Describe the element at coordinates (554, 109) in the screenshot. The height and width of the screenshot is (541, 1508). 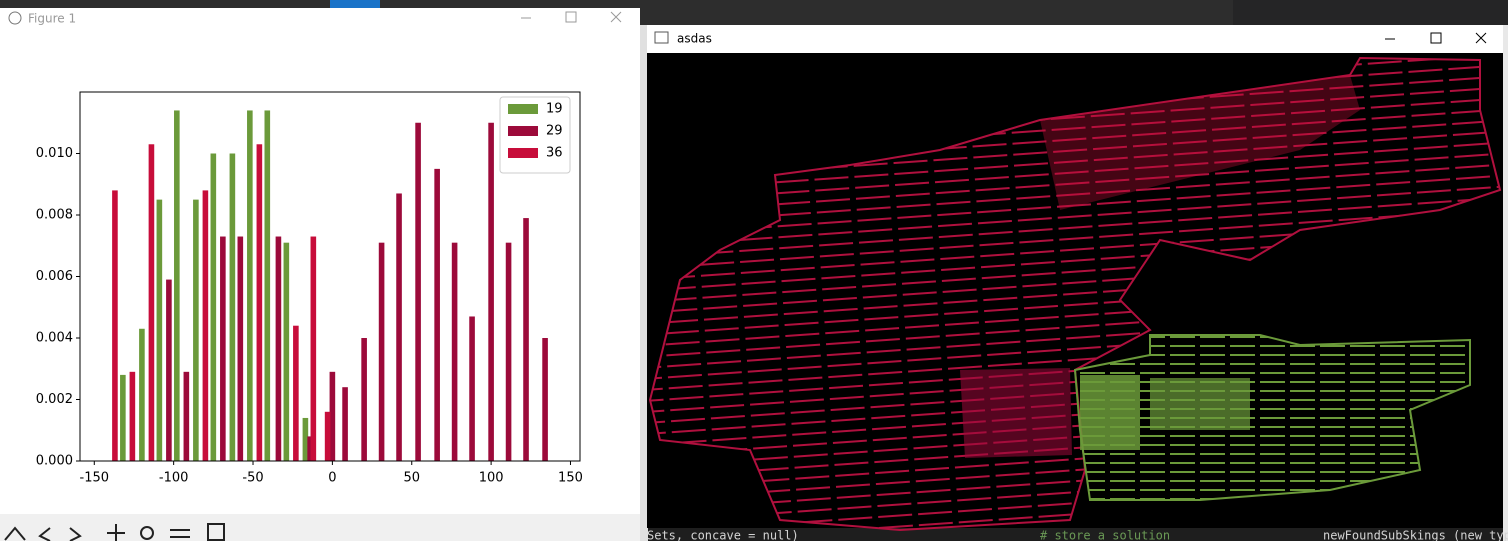
I see `legend-label: 19` at that location.